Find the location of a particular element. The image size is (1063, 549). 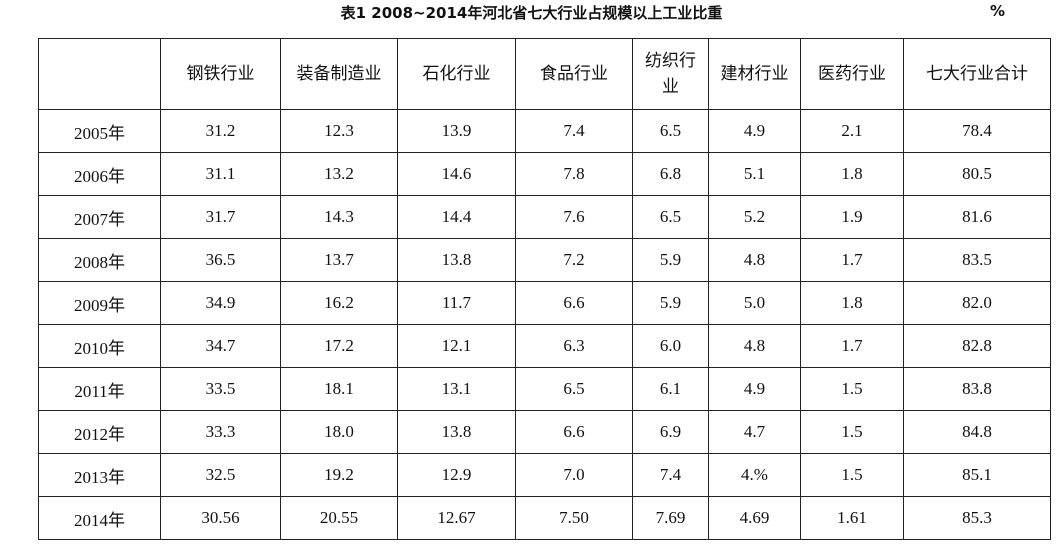

cell: 78.4 is located at coordinates (977, 131).